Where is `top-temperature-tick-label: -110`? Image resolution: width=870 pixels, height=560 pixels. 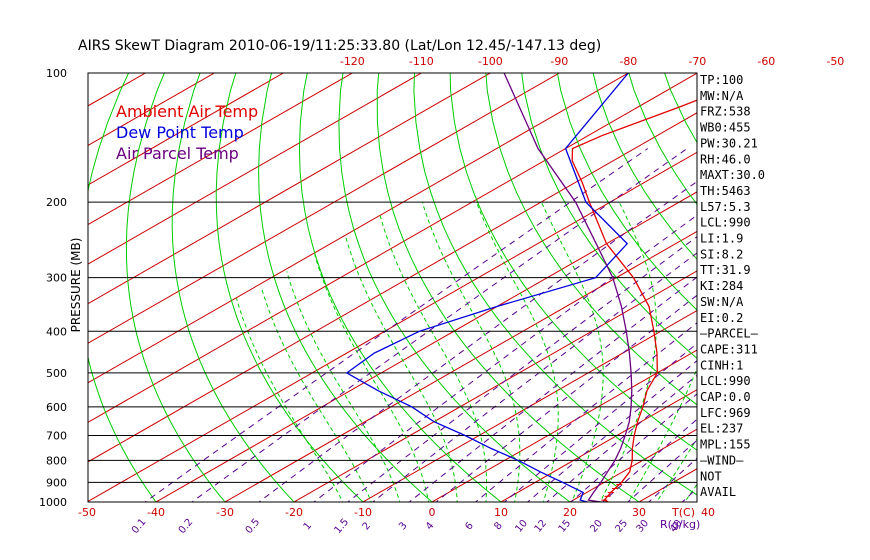
top-temperature-tick-label: -110 is located at coordinates (421, 61).